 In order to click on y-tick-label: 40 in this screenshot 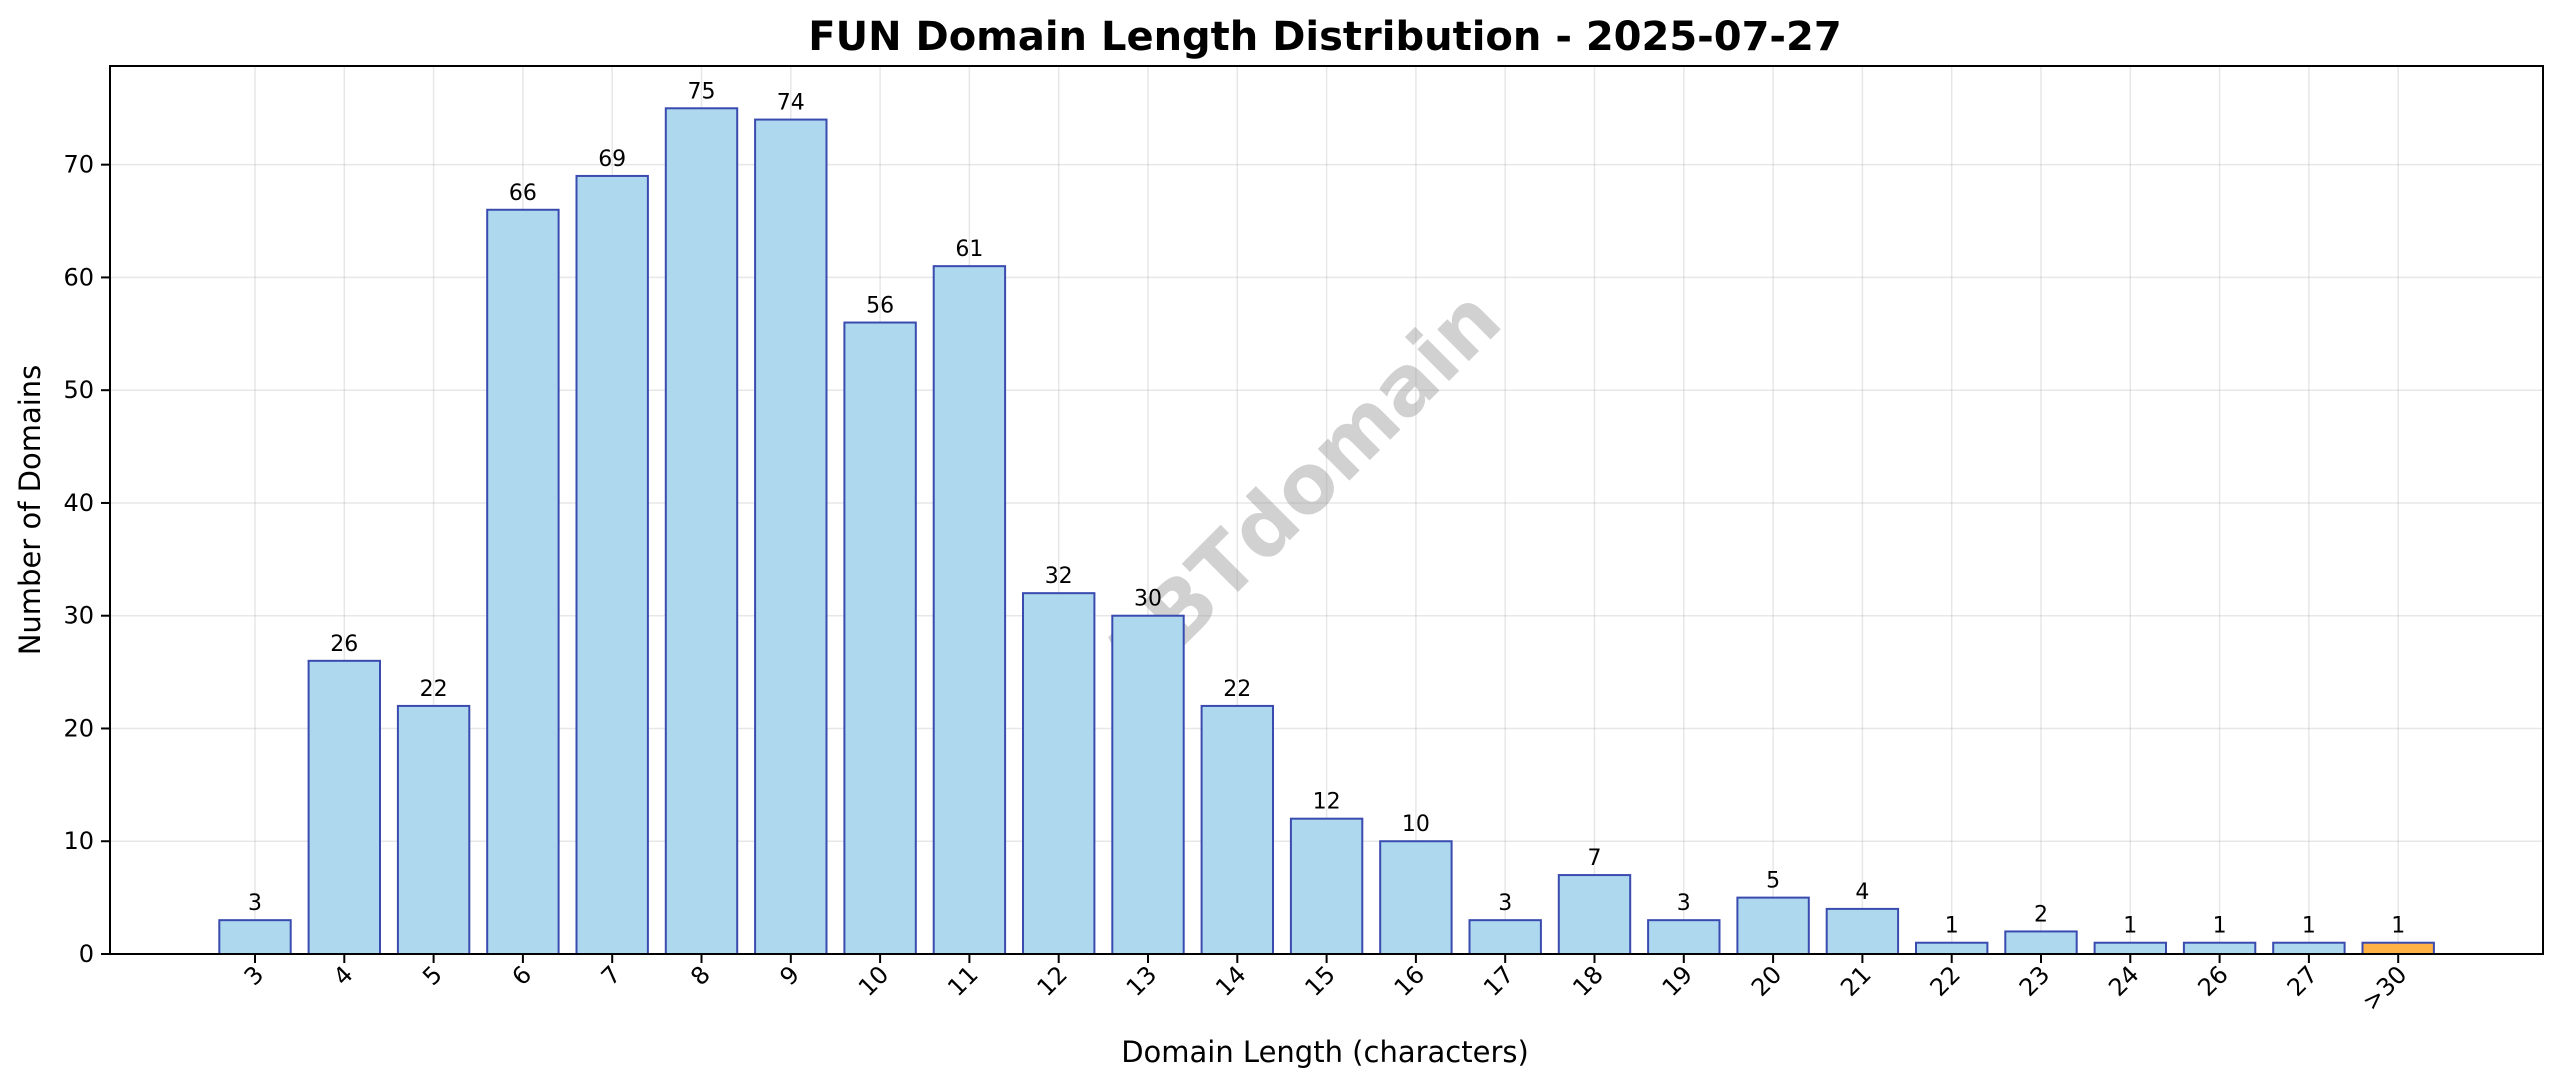, I will do `click(78, 503)`.